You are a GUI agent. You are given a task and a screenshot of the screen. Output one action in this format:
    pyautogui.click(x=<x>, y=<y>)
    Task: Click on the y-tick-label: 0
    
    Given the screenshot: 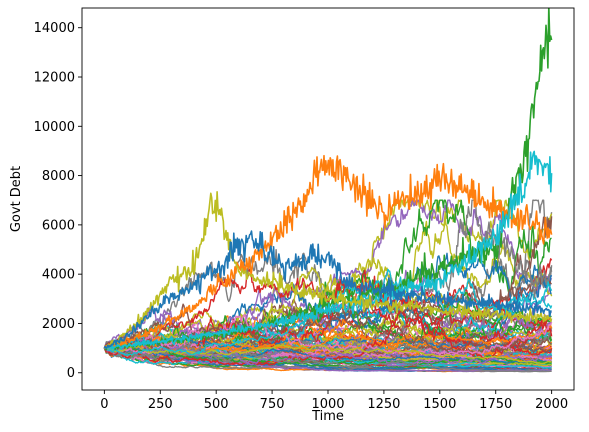 What is the action you would take?
    pyautogui.click(x=71, y=373)
    